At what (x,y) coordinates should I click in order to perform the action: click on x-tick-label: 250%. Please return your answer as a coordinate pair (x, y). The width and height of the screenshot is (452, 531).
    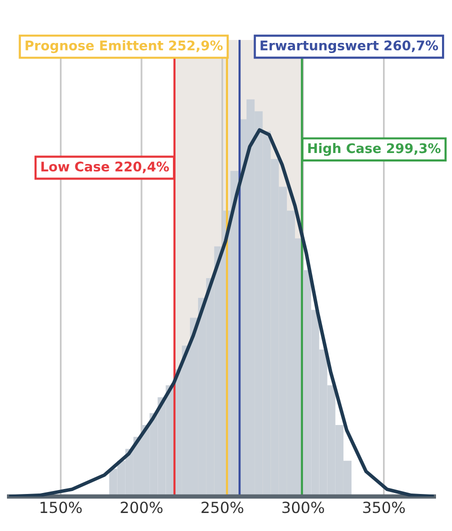
    Looking at the image, I should click on (223, 508).